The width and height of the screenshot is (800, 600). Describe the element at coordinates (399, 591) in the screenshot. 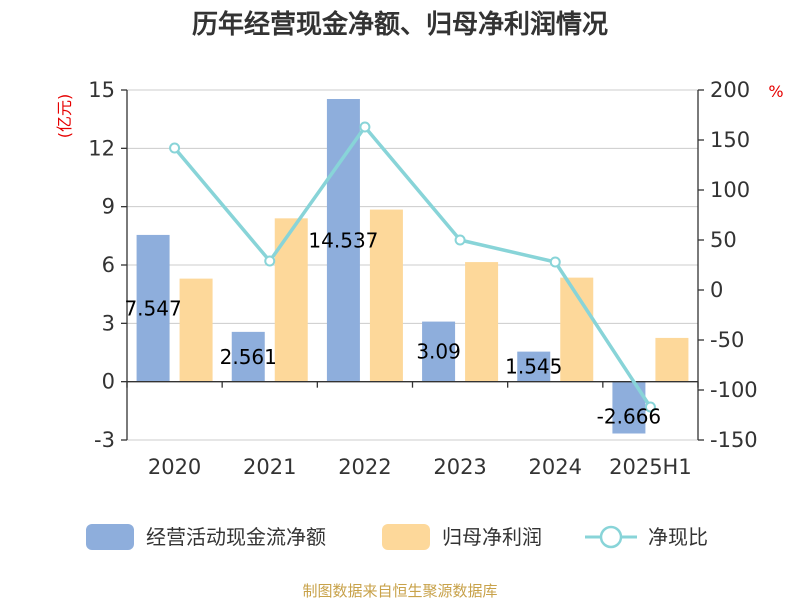

I see `source-note: 制图数据来自恒生聚源数据库` at that location.